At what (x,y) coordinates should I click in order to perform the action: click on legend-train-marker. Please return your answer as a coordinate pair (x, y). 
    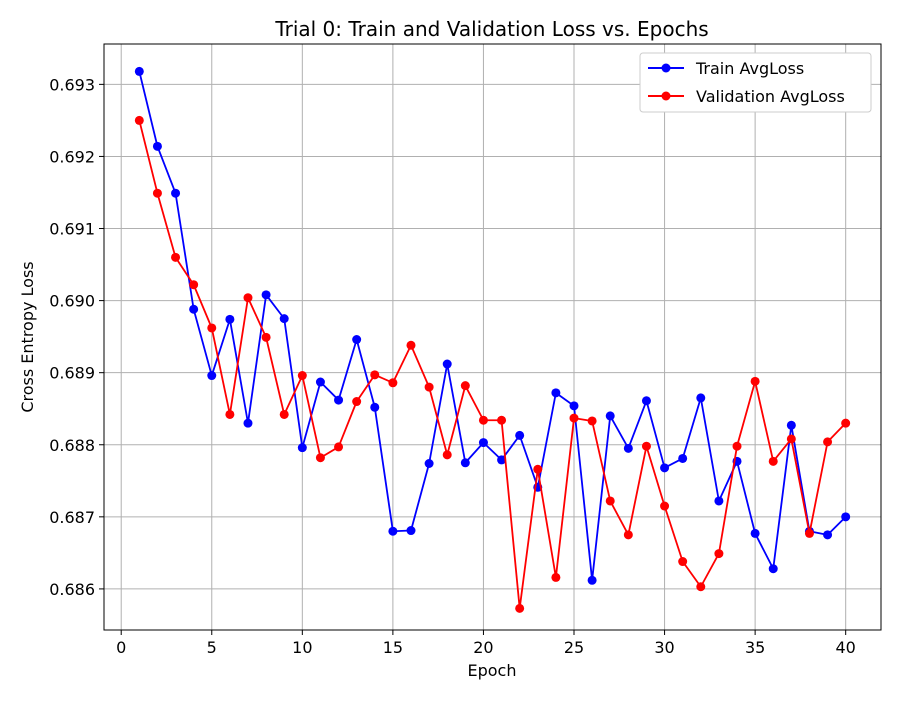
    Looking at the image, I should click on (666, 68).